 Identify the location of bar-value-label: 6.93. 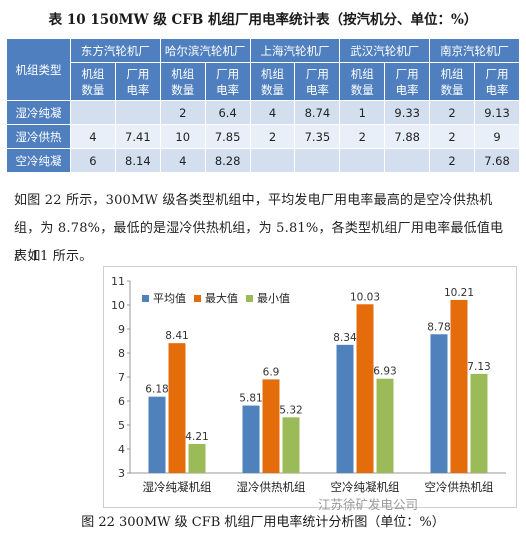
(384, 372).